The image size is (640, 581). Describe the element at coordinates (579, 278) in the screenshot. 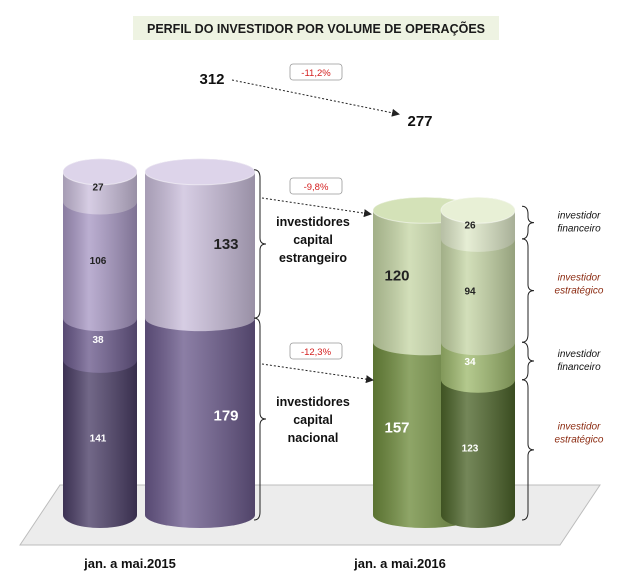

I see `legend-2016-estrangeiro-estrategico-line-1: investidor` at that location.